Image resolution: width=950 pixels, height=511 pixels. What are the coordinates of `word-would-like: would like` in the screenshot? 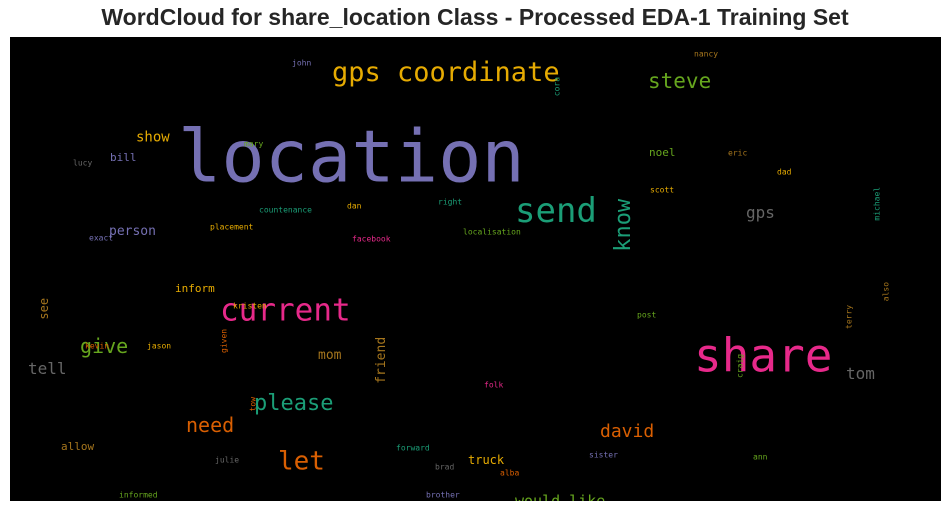 It's located at (560, 496).